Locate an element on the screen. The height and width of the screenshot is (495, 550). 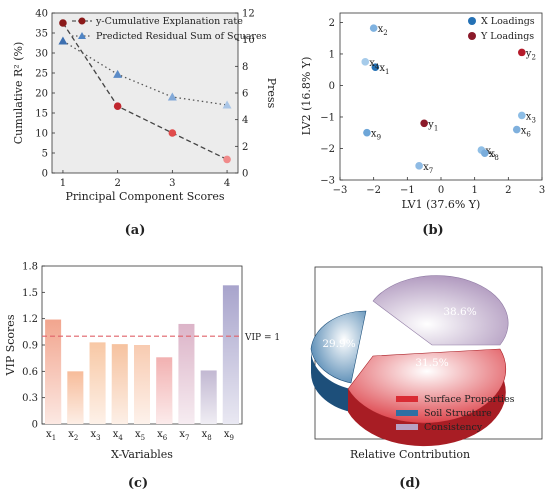
x-tick-label-a: 4 is located at coordinates (227, 183).